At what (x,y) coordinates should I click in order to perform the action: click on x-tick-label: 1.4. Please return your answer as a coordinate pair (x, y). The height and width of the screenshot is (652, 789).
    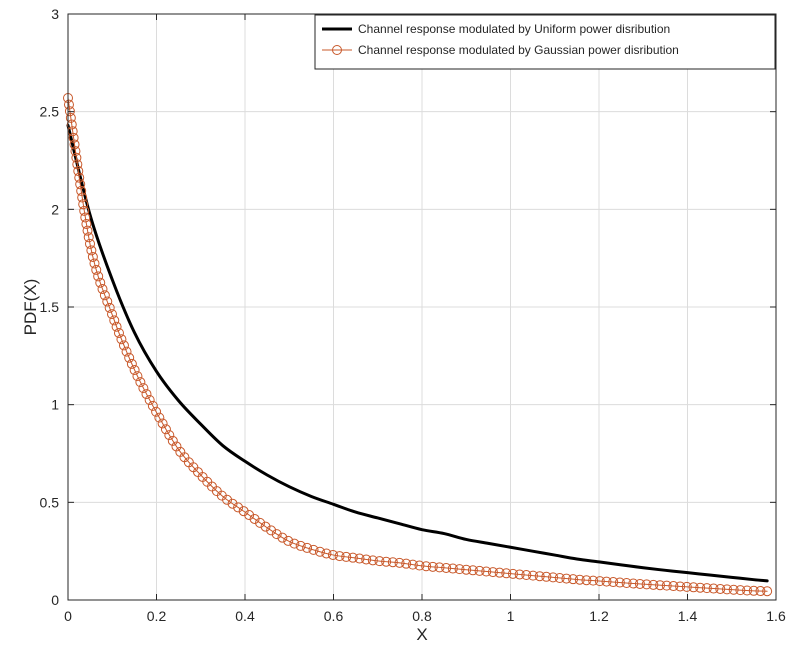
    Looking at the image, I should click on (688, 616).